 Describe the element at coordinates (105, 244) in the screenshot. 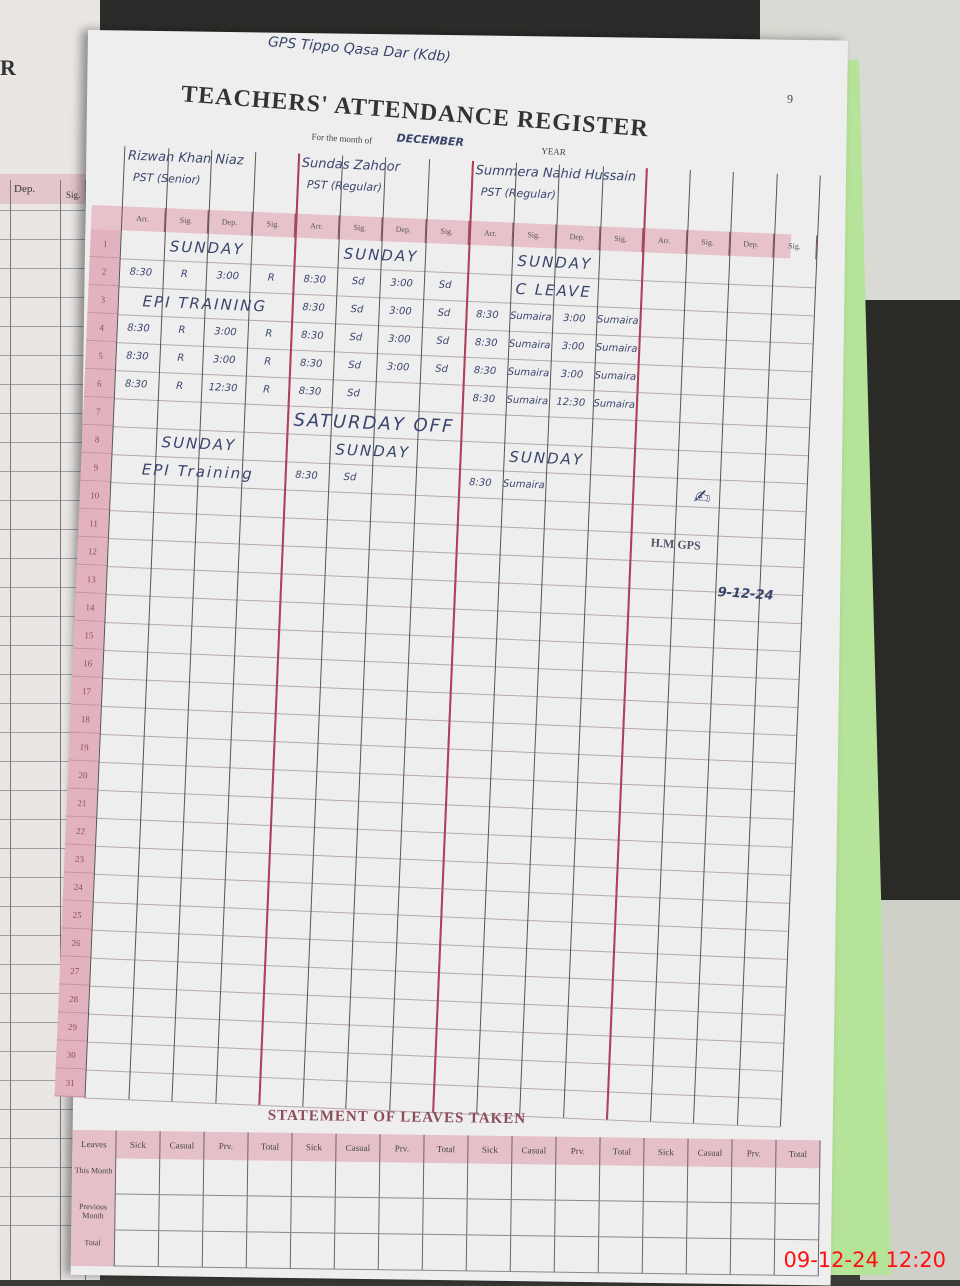

I see `day-number: 1` at that location.